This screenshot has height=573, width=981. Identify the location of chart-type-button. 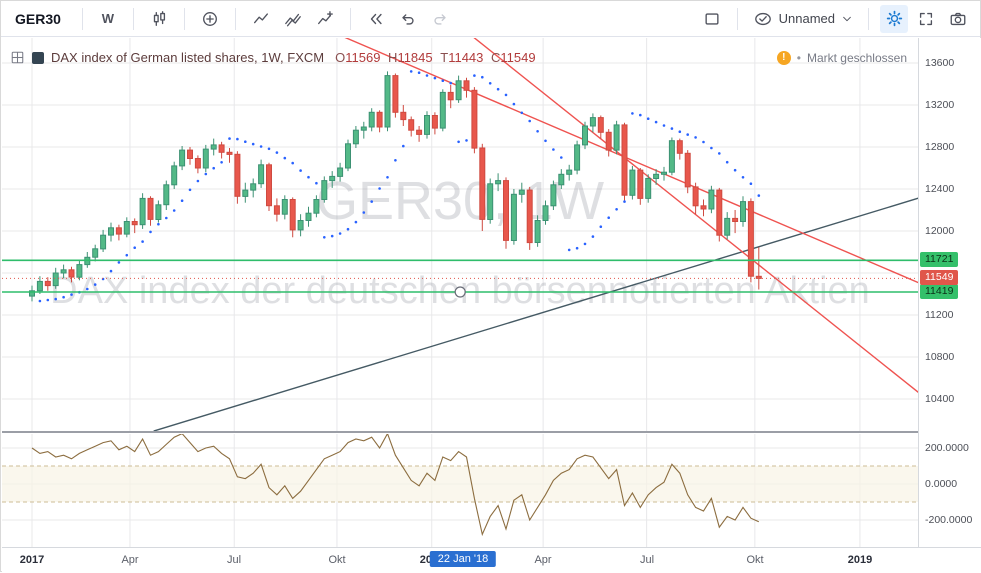
(159, 19).